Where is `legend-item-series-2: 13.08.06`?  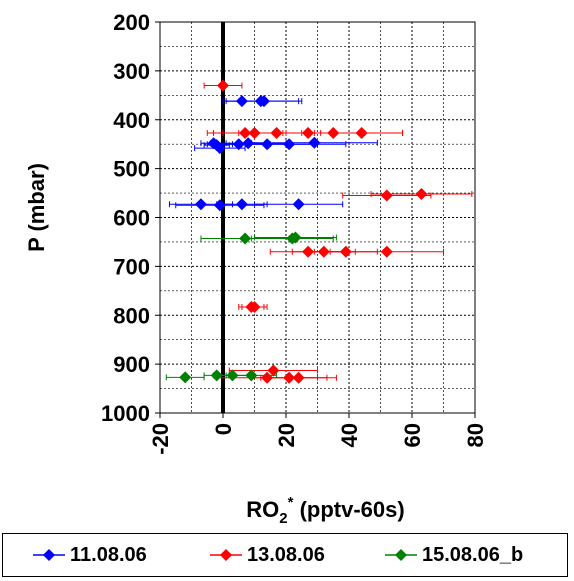 legend-item-series-2: 13.08.06 is located at coordinates (266, 555).